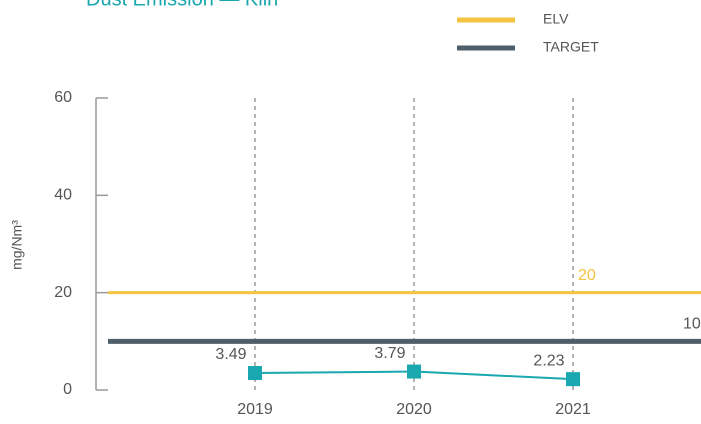 Image resolution: width=701 pixels, height=424 pixels. What do you see at coordinates (63, 195) in the screenshot?
I see `y-tick-label: 40` at bounding box center [63, 195].